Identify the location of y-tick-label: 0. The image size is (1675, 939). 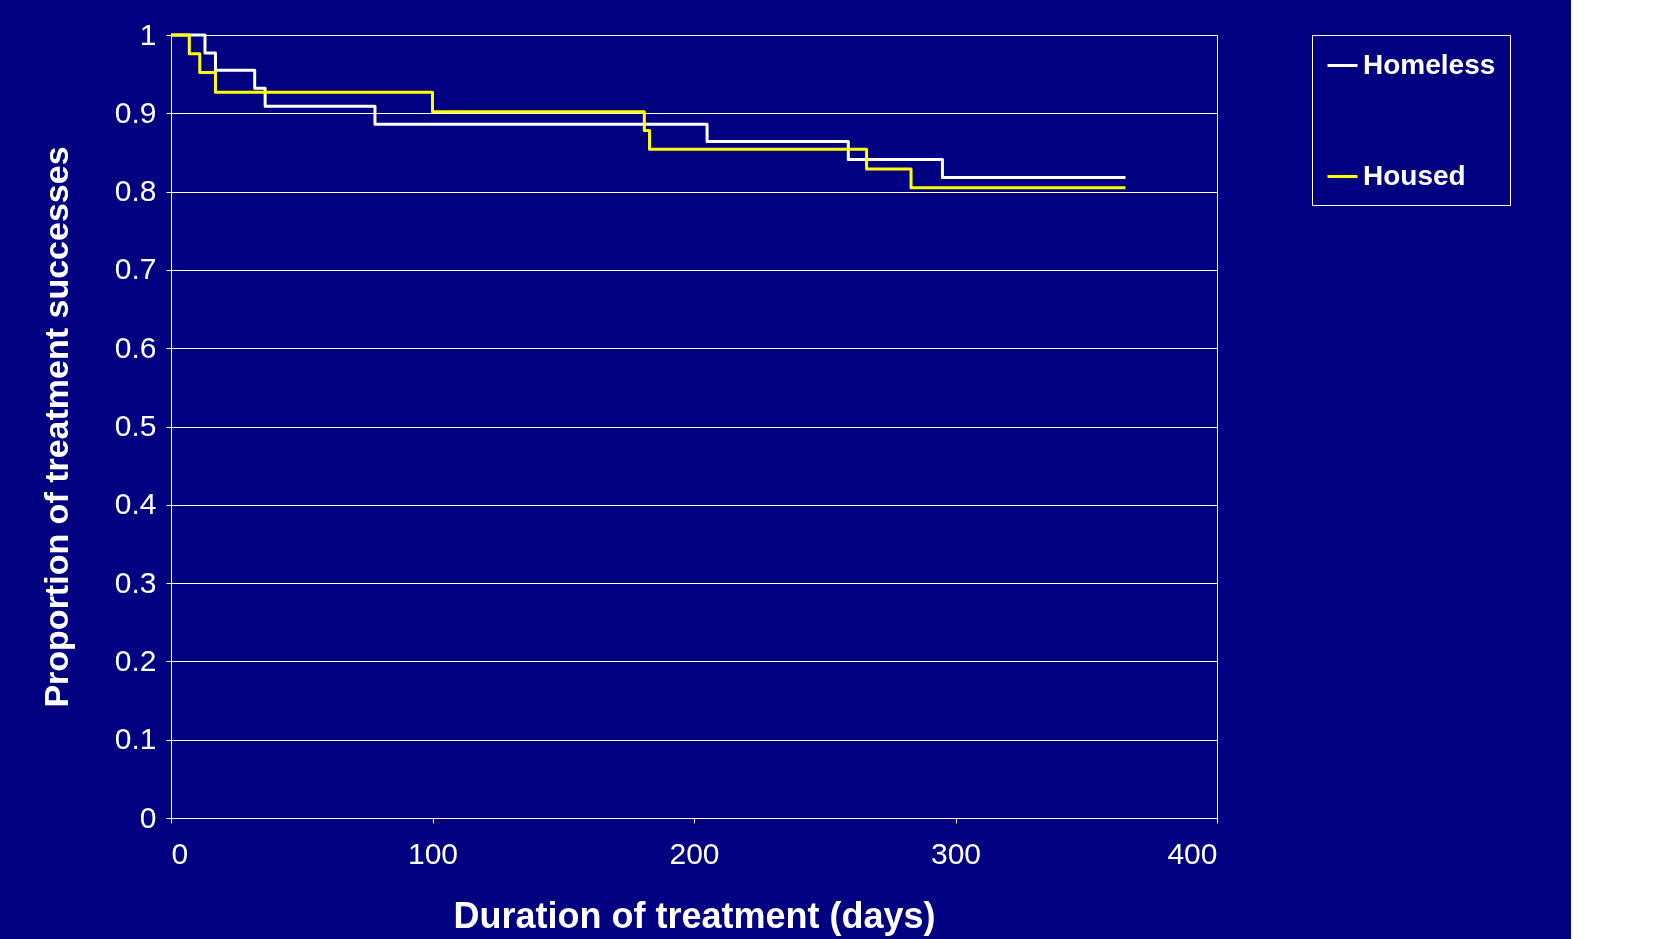
(148, 817).